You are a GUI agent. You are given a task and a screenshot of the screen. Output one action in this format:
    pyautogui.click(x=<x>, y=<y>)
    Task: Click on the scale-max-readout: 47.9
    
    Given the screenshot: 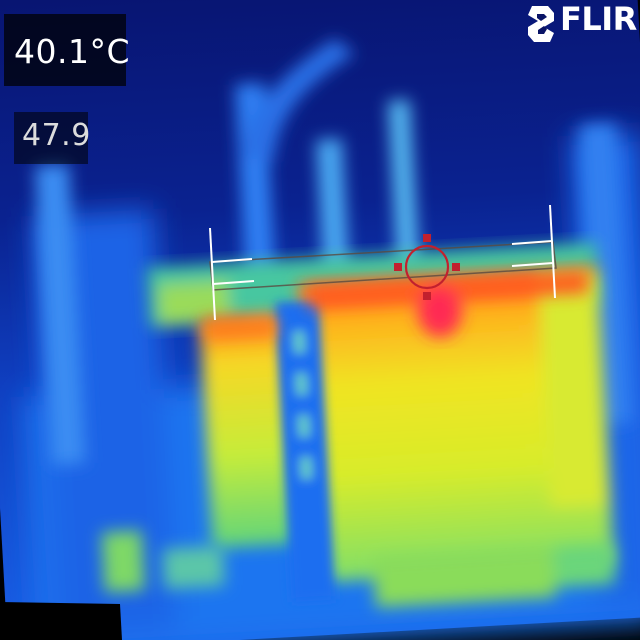 What is the action you would take?
    pyautogui.click(x=52, y=138)
    